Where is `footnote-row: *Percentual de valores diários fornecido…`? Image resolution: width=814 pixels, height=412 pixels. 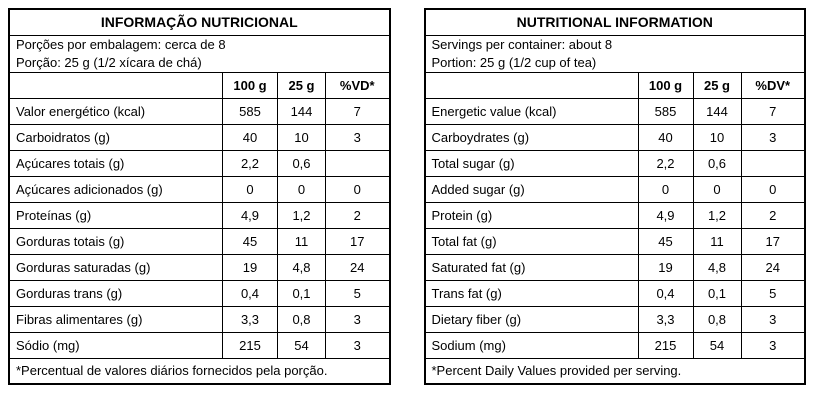
footnote-row: *Percentual de valores diários fornecido… is located at coordinates (199, 371).